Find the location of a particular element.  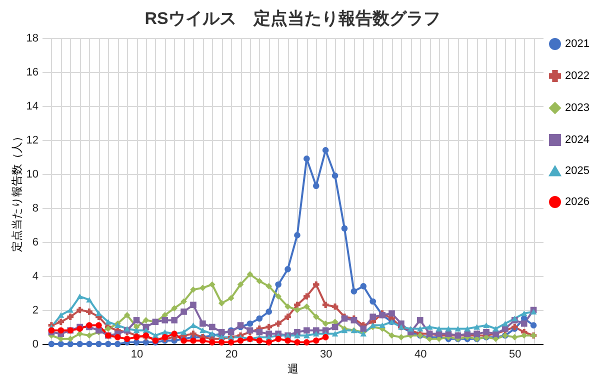

legend-label: 2023 is located at coordinates (577, 108).